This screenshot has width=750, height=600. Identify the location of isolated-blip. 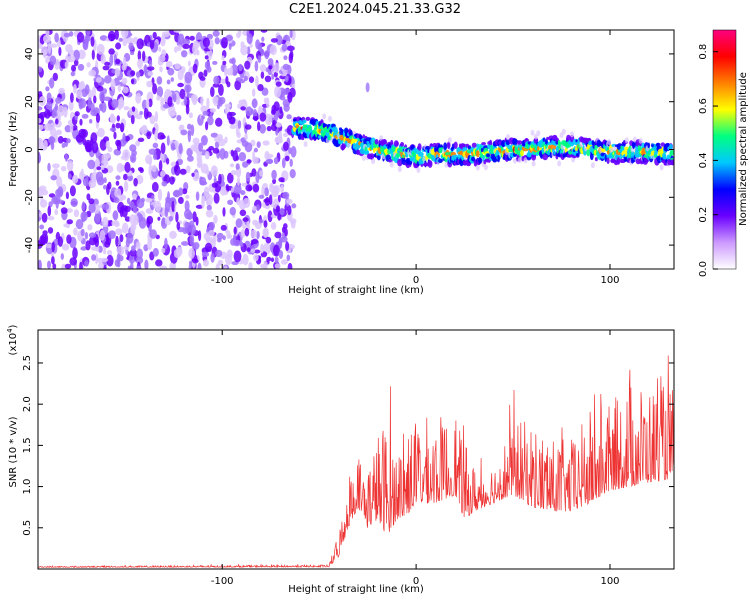
(367, 87).